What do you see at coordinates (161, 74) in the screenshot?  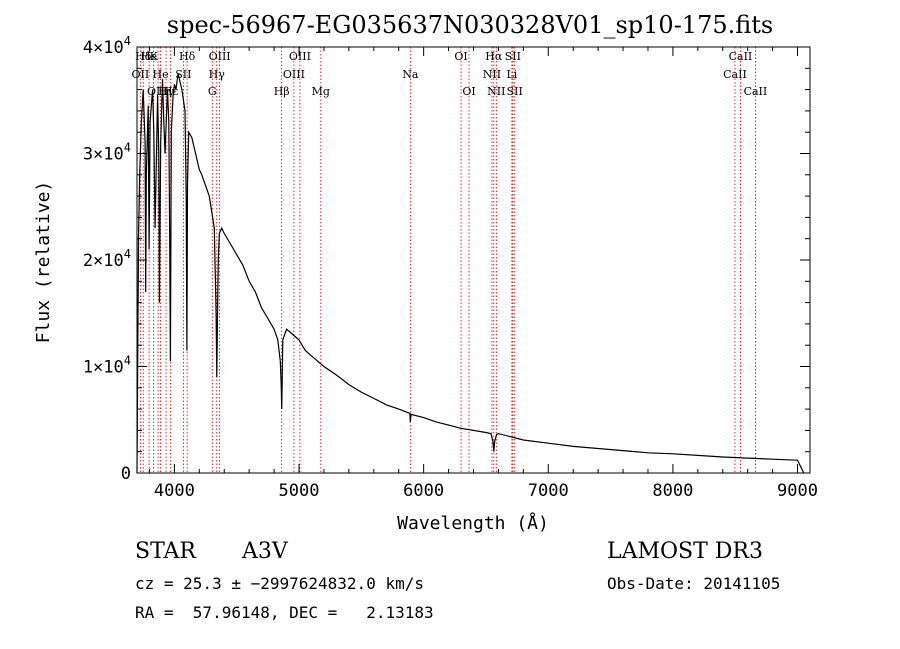 I see `marker-label-11: He` at bounding box center [161, 74].